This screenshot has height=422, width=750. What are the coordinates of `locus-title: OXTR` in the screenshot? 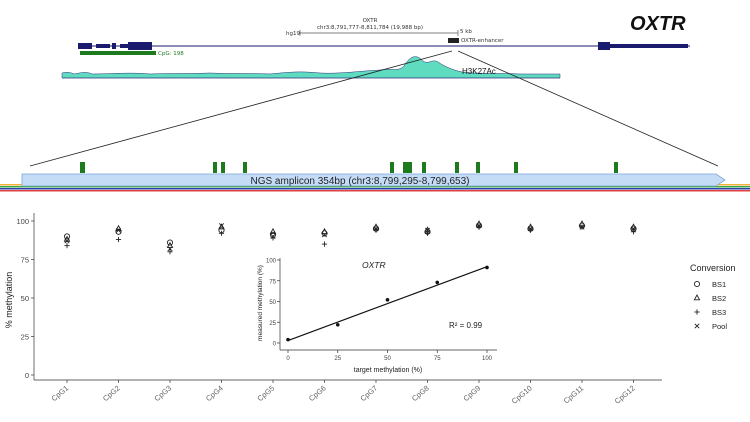 It's located at (370, 21).